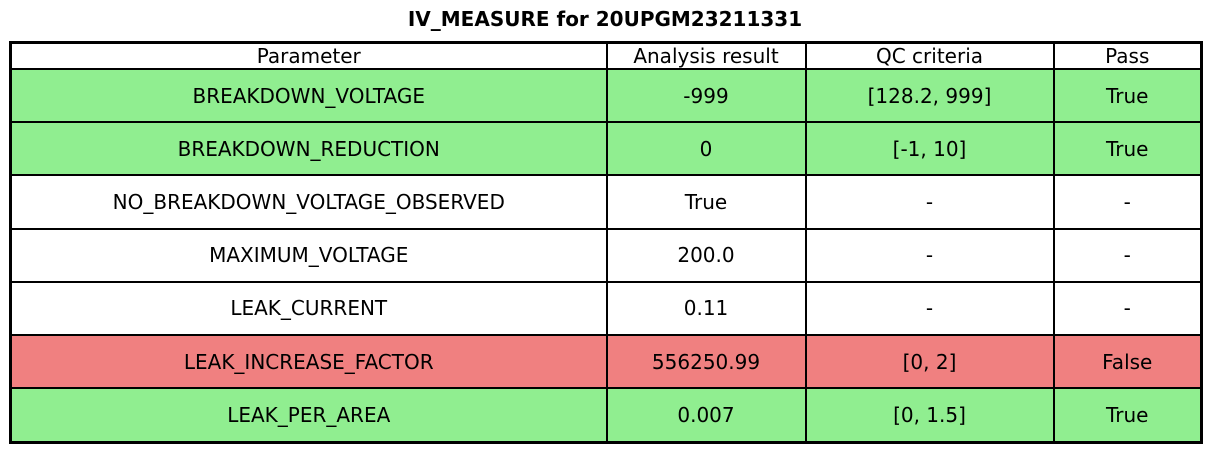  I want to click on table-row: LEAK_CURRENT 0.11 - -, so click(606, 308).